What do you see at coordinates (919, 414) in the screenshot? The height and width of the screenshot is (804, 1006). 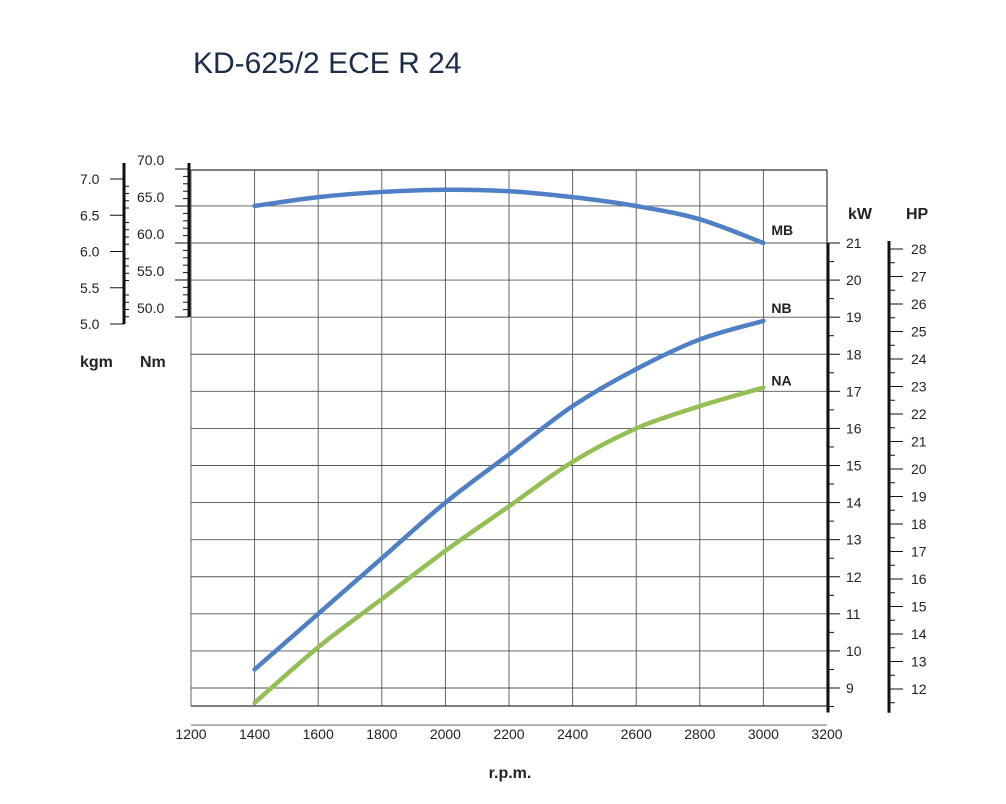 I see `hp-tick-label: 22` at bounding box center [919, 414].